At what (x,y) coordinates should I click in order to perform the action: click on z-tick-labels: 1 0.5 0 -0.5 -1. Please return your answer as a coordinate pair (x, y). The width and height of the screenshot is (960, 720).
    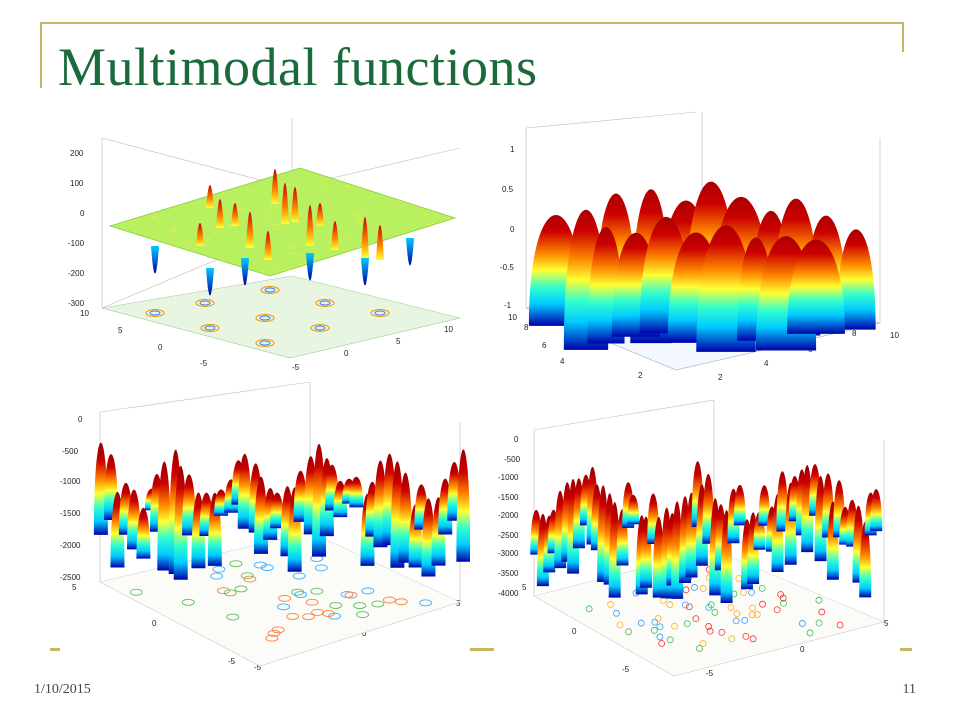
    Looking at the image, I should click on (507, 227).